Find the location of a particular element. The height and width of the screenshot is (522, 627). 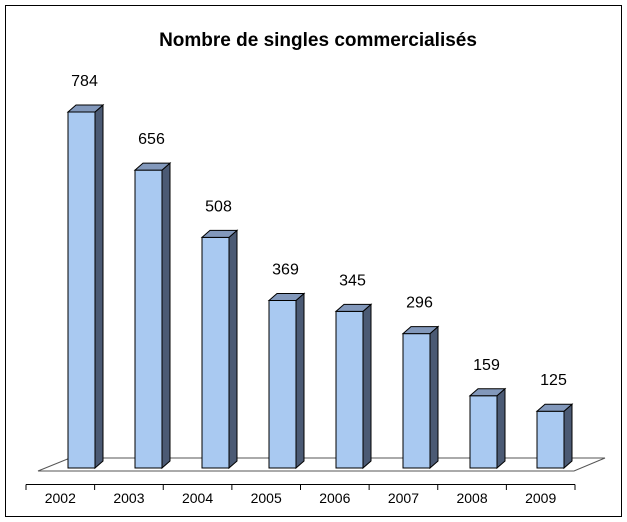

x-tick-label: 2009 is located at coordinates (540, 498).